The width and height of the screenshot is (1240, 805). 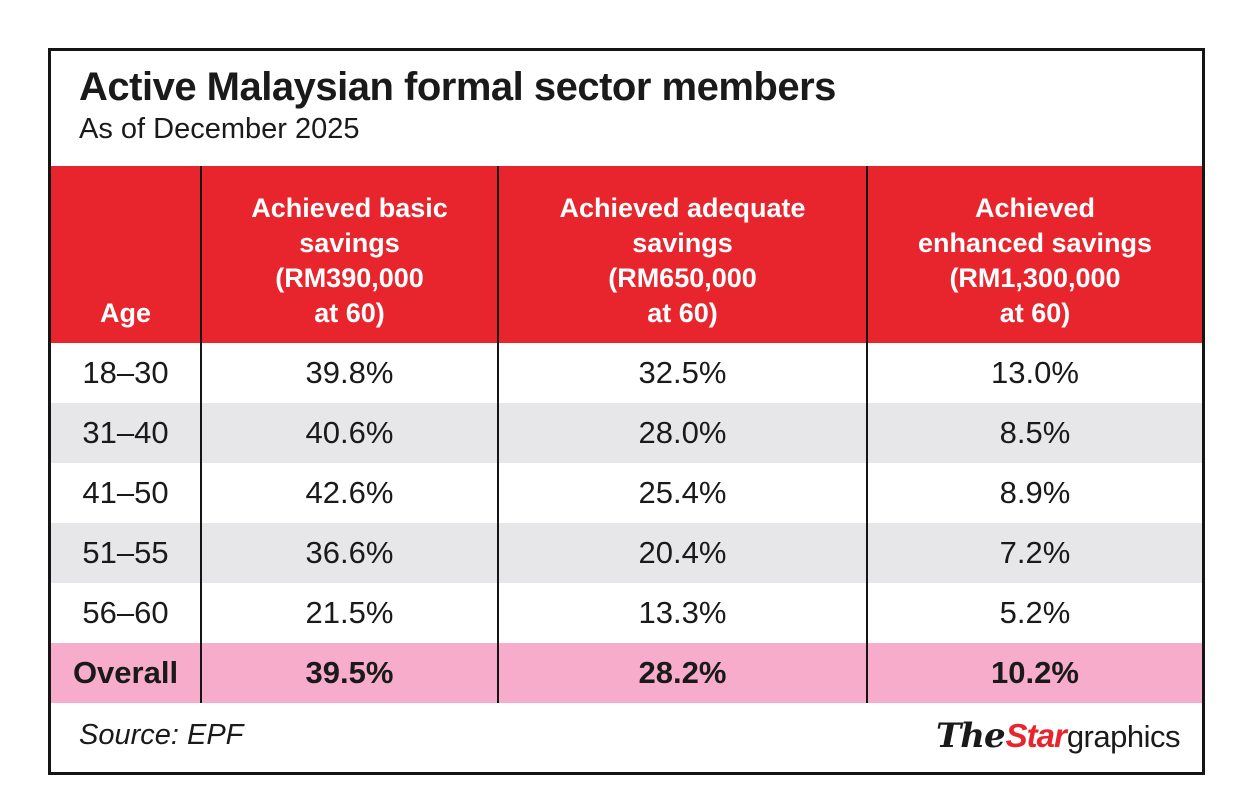 I want to click on cell-adequate: 20.4%, so click(x=681, y=553).